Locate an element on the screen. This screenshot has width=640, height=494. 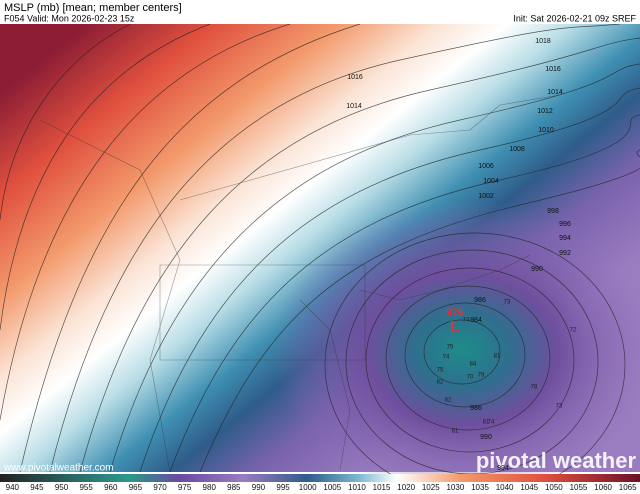
colorbar-label: 990 is located at coordinates (259, 487).